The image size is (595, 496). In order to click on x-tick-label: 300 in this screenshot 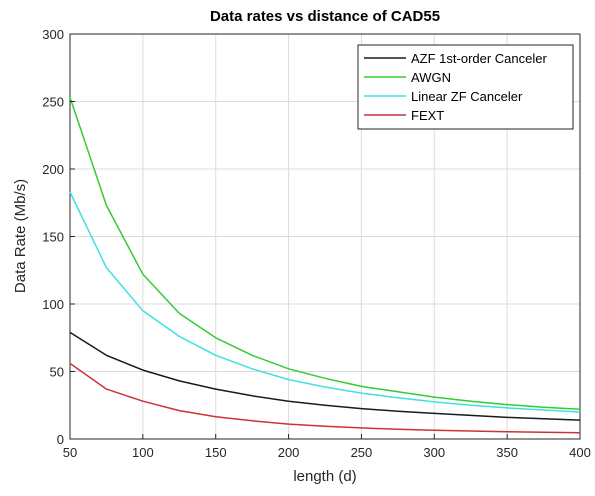, I will do `click(434, 452)`.